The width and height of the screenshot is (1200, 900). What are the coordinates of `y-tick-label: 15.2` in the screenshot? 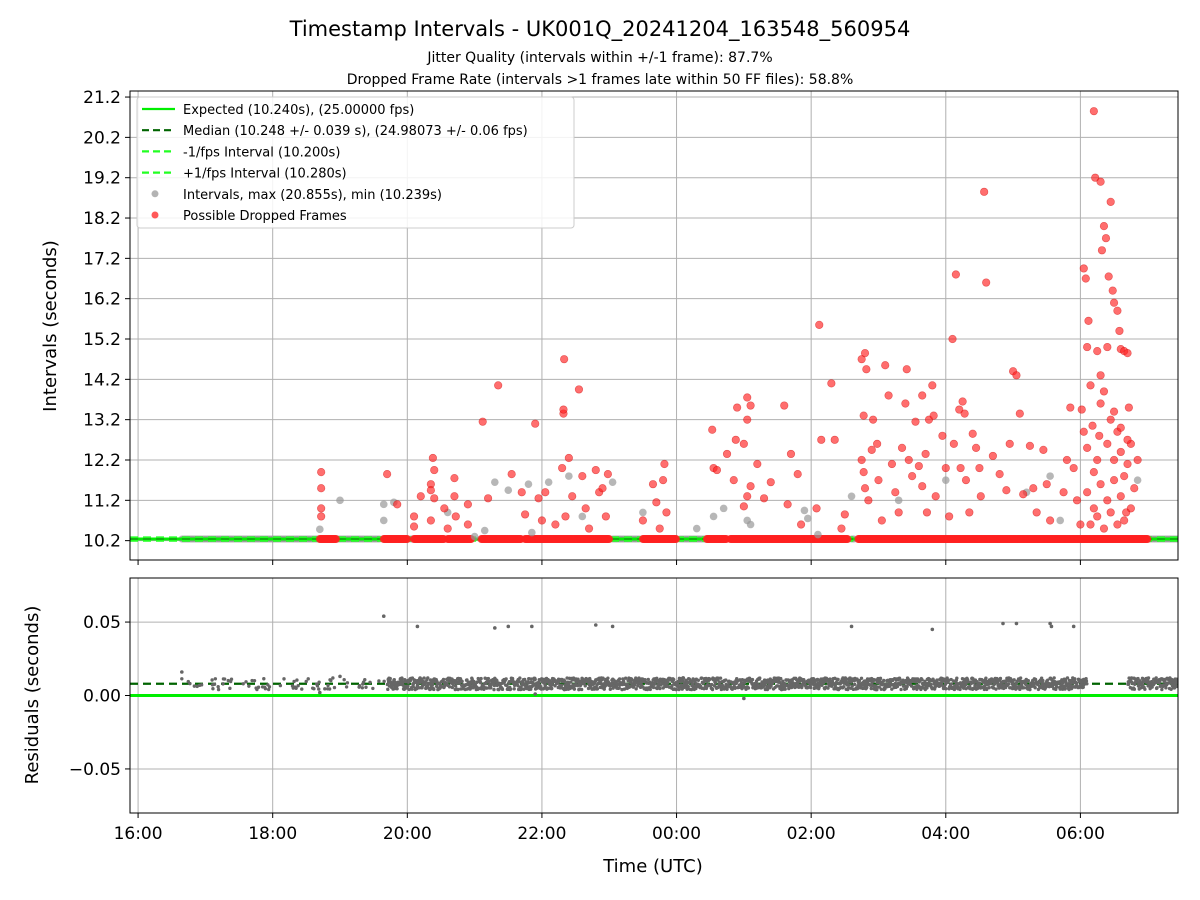 It's located at (102, 340).